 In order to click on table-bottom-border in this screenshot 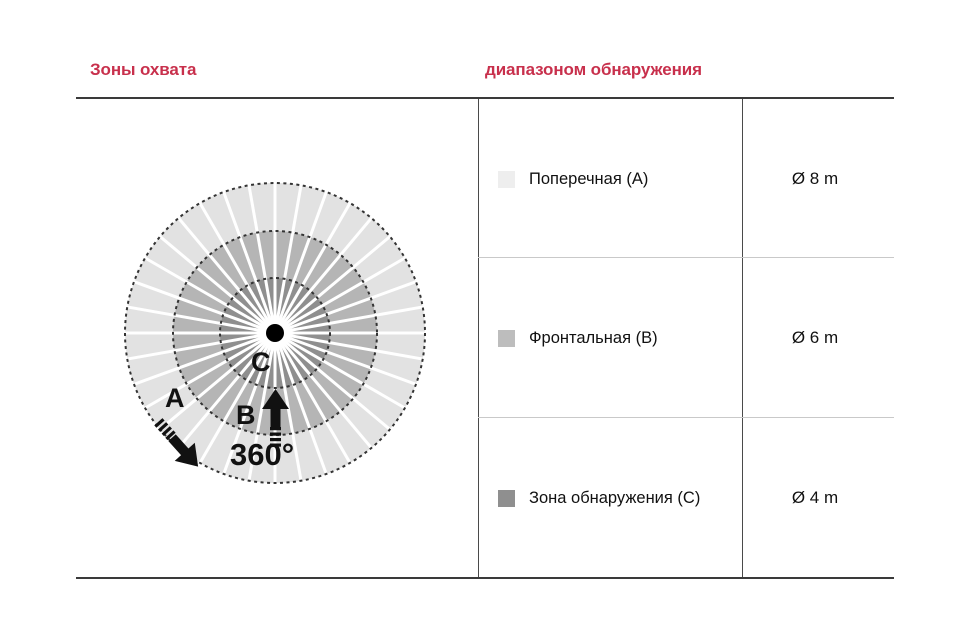, I will do `click(485, 578)`.